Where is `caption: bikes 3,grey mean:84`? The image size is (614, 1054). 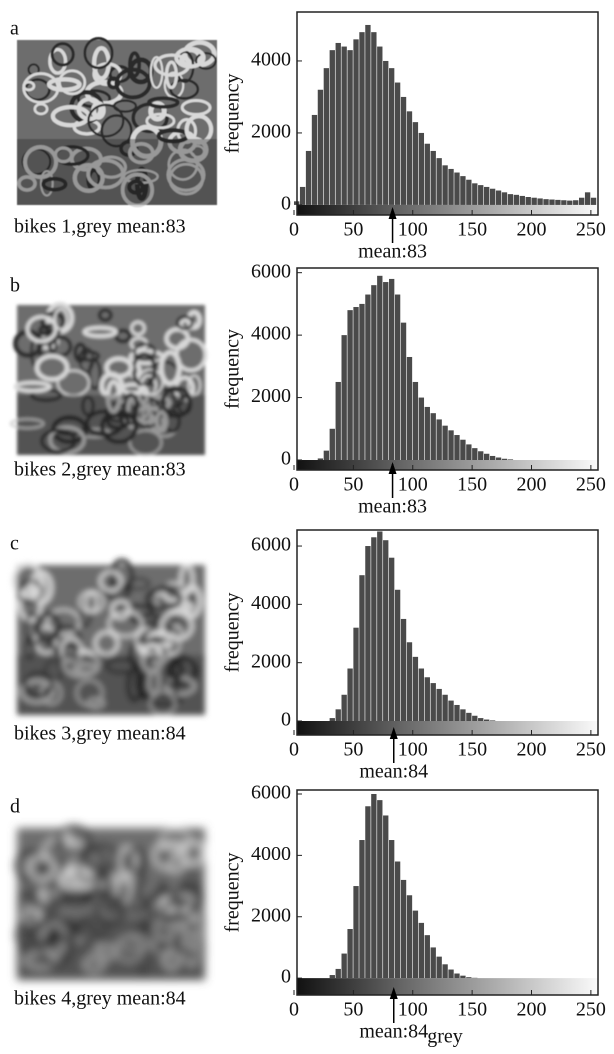
caption: bikes 3,grey mean:84 is located at coordinates (100, 734).